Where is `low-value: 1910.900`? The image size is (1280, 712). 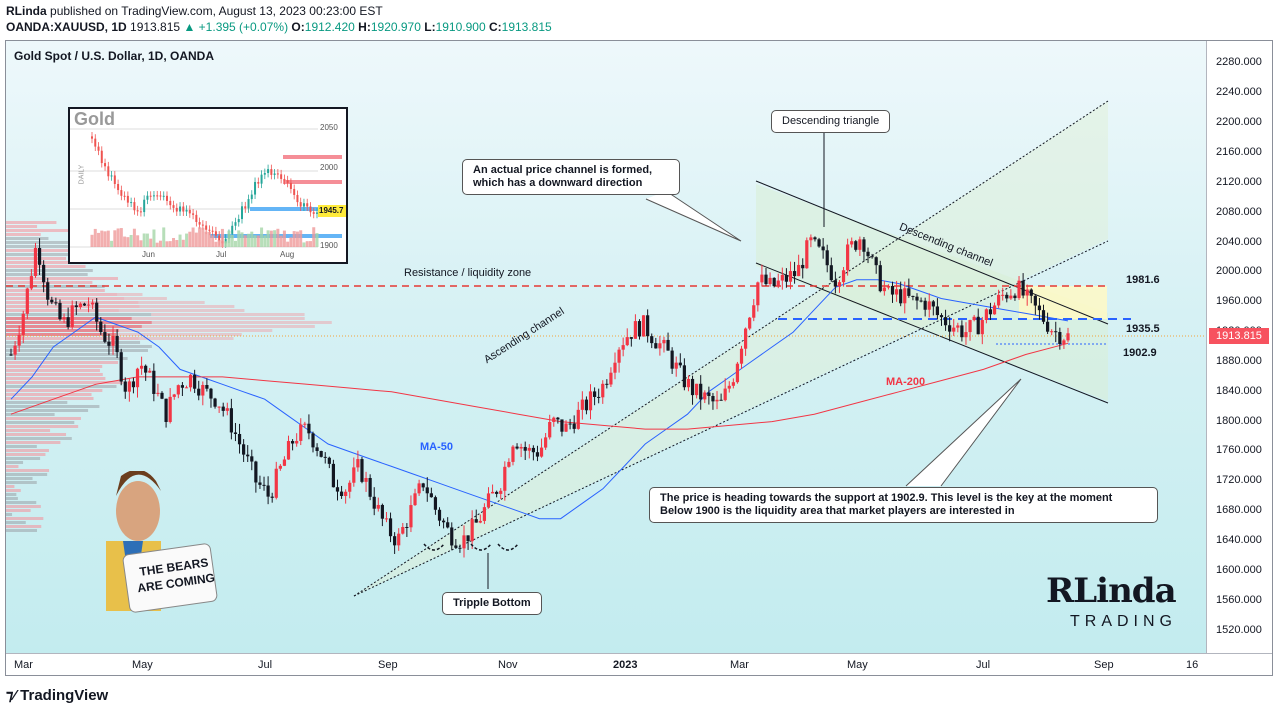 low-value: 1910.900 is located at coordinates (460, 27).